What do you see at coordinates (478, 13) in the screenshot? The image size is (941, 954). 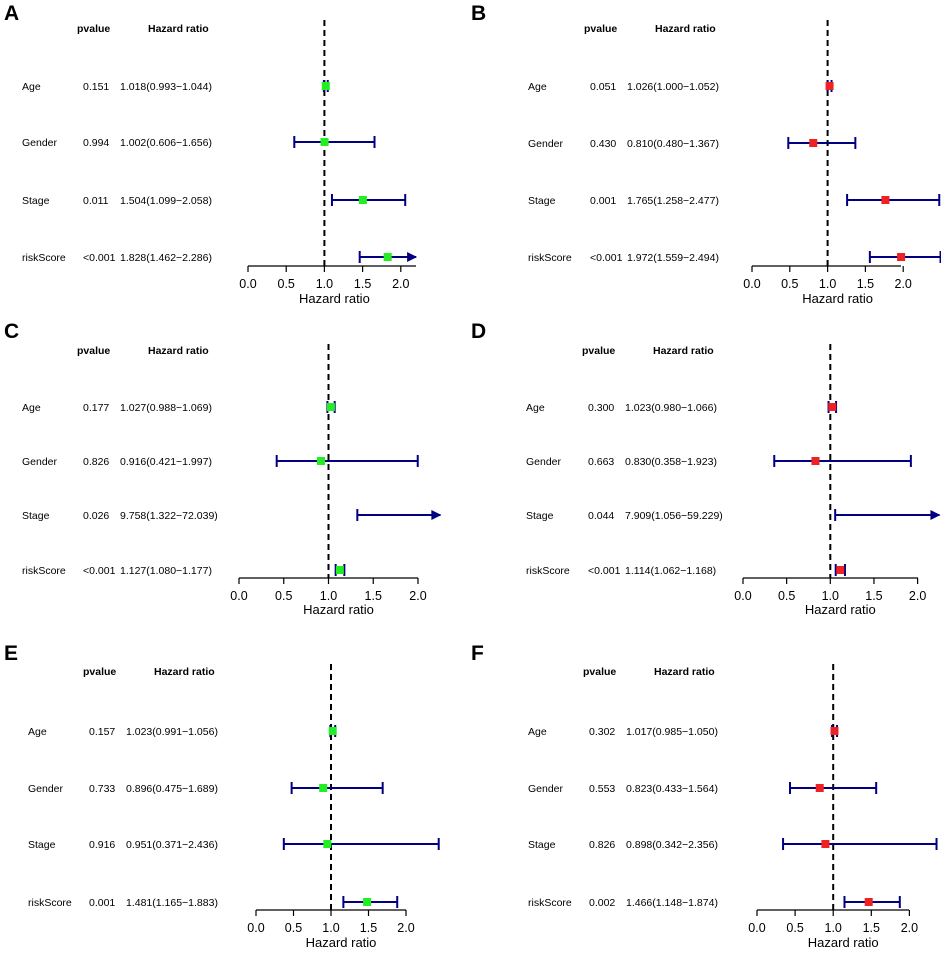 I see `panel-letter: B` at bounding box center [478, 13].